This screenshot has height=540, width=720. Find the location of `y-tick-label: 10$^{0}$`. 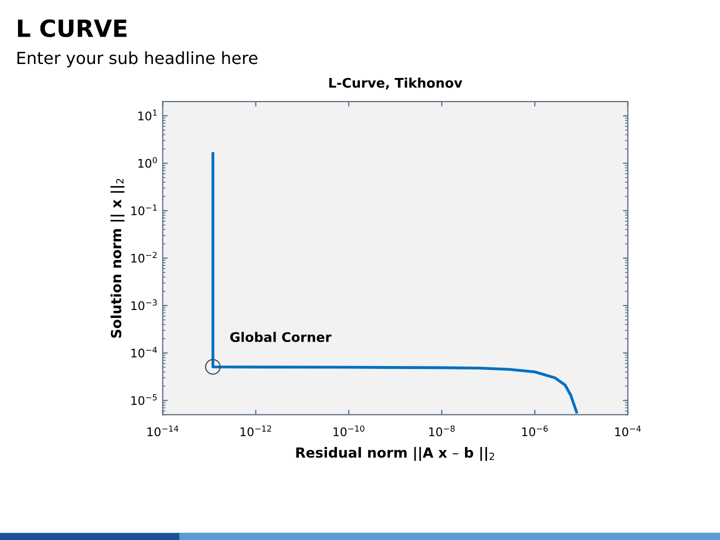

y-tick-label: 10$^{0}$ is located at coordinates (147, 162).